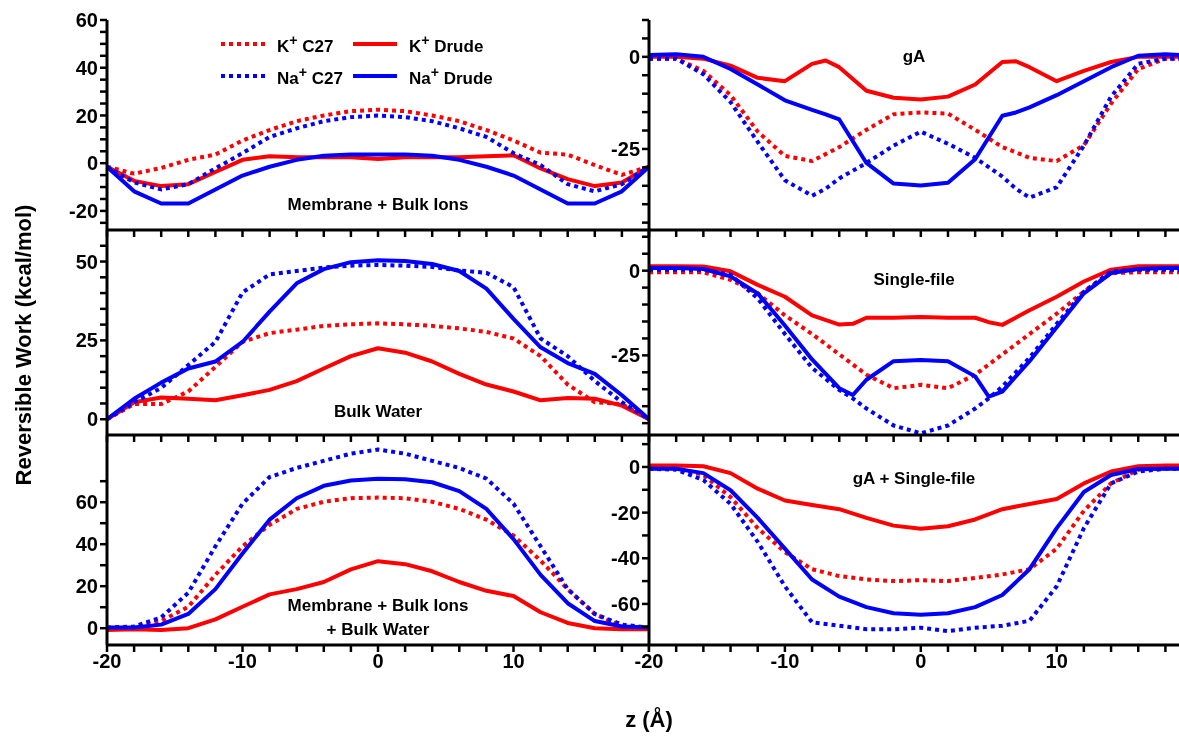 The height and width of the screenshot is (738, 1179). I want to click on x-axis-title: z (Å), so click(649, 720).